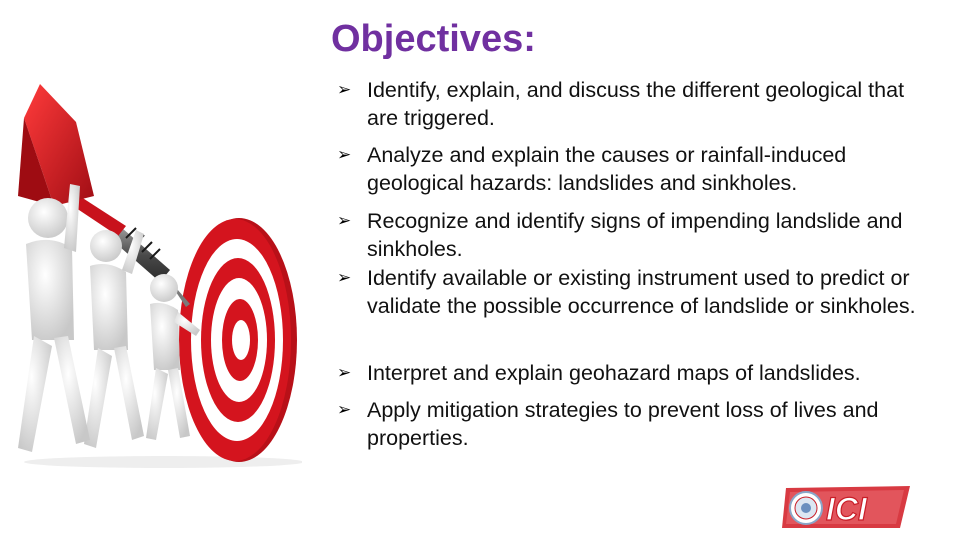 The image size is (960, 540). I want to click on ici-logo: ICI, so click(846, 507).